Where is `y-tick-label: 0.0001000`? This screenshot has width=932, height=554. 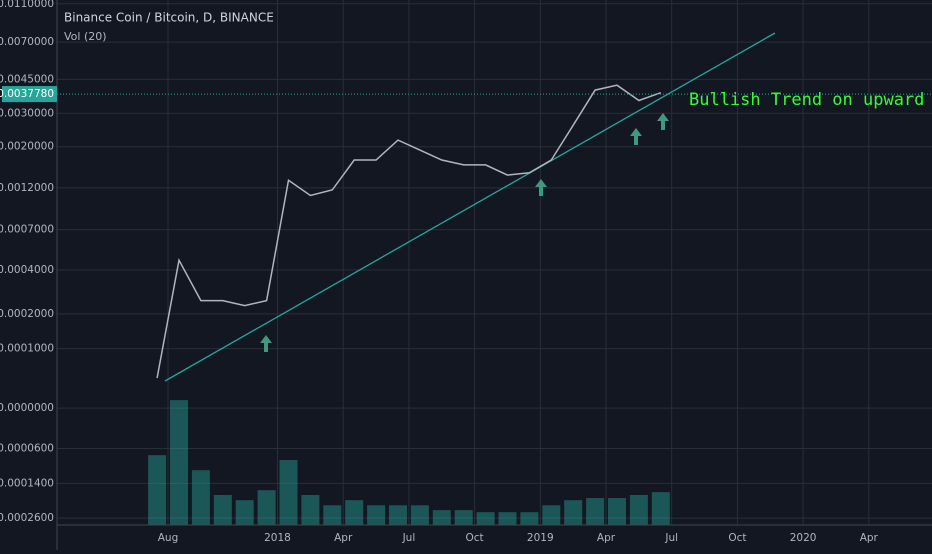
y-tick-label: 0.0001000 is located at coordinates (27, 349).